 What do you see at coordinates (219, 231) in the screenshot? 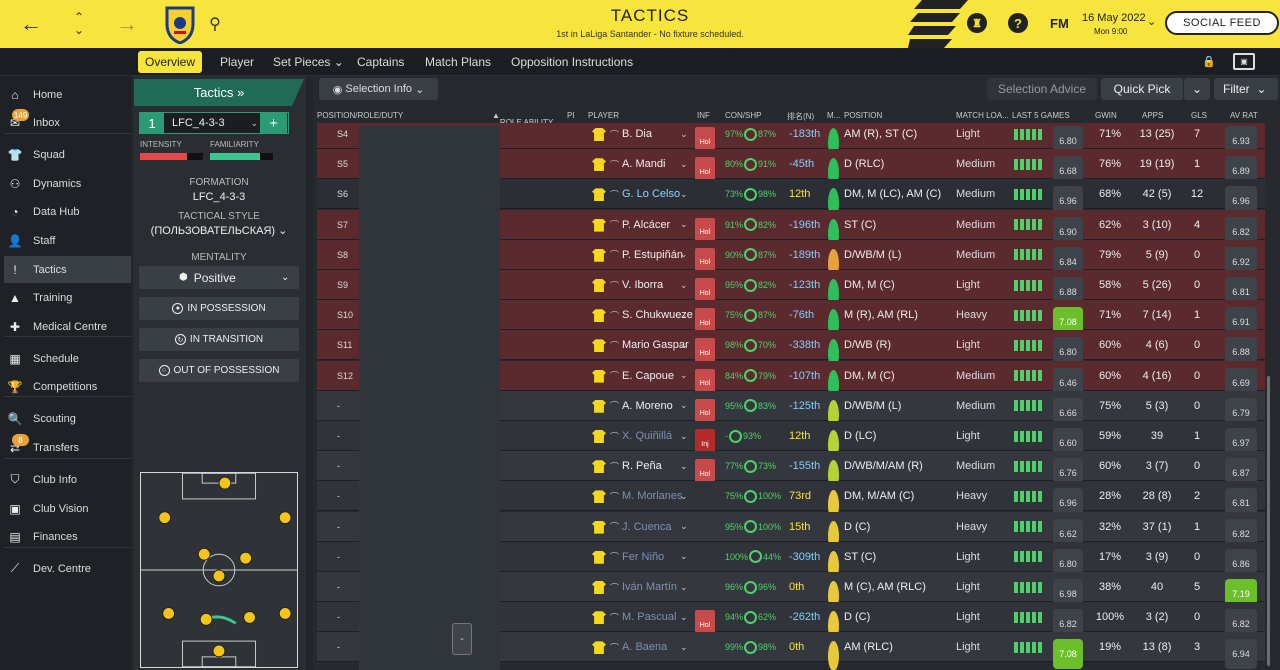
I see `tactical-style-value: (ПОЛЬЗОВАТЕЛЬСКАЯ) ⌄` at bounding box center [219, 231].